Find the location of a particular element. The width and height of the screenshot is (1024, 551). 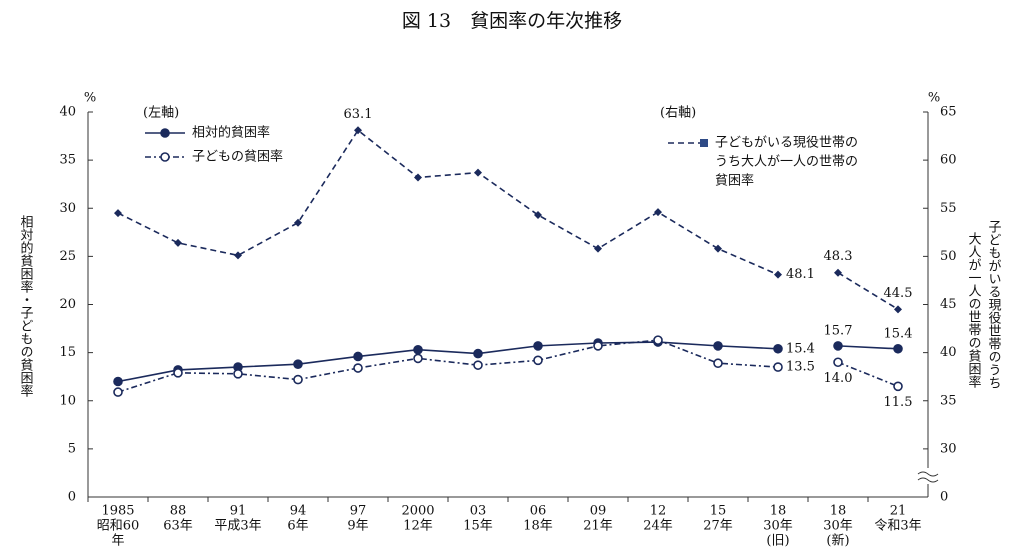

x-tick-label: 97 is located at coordinates (358, 511).